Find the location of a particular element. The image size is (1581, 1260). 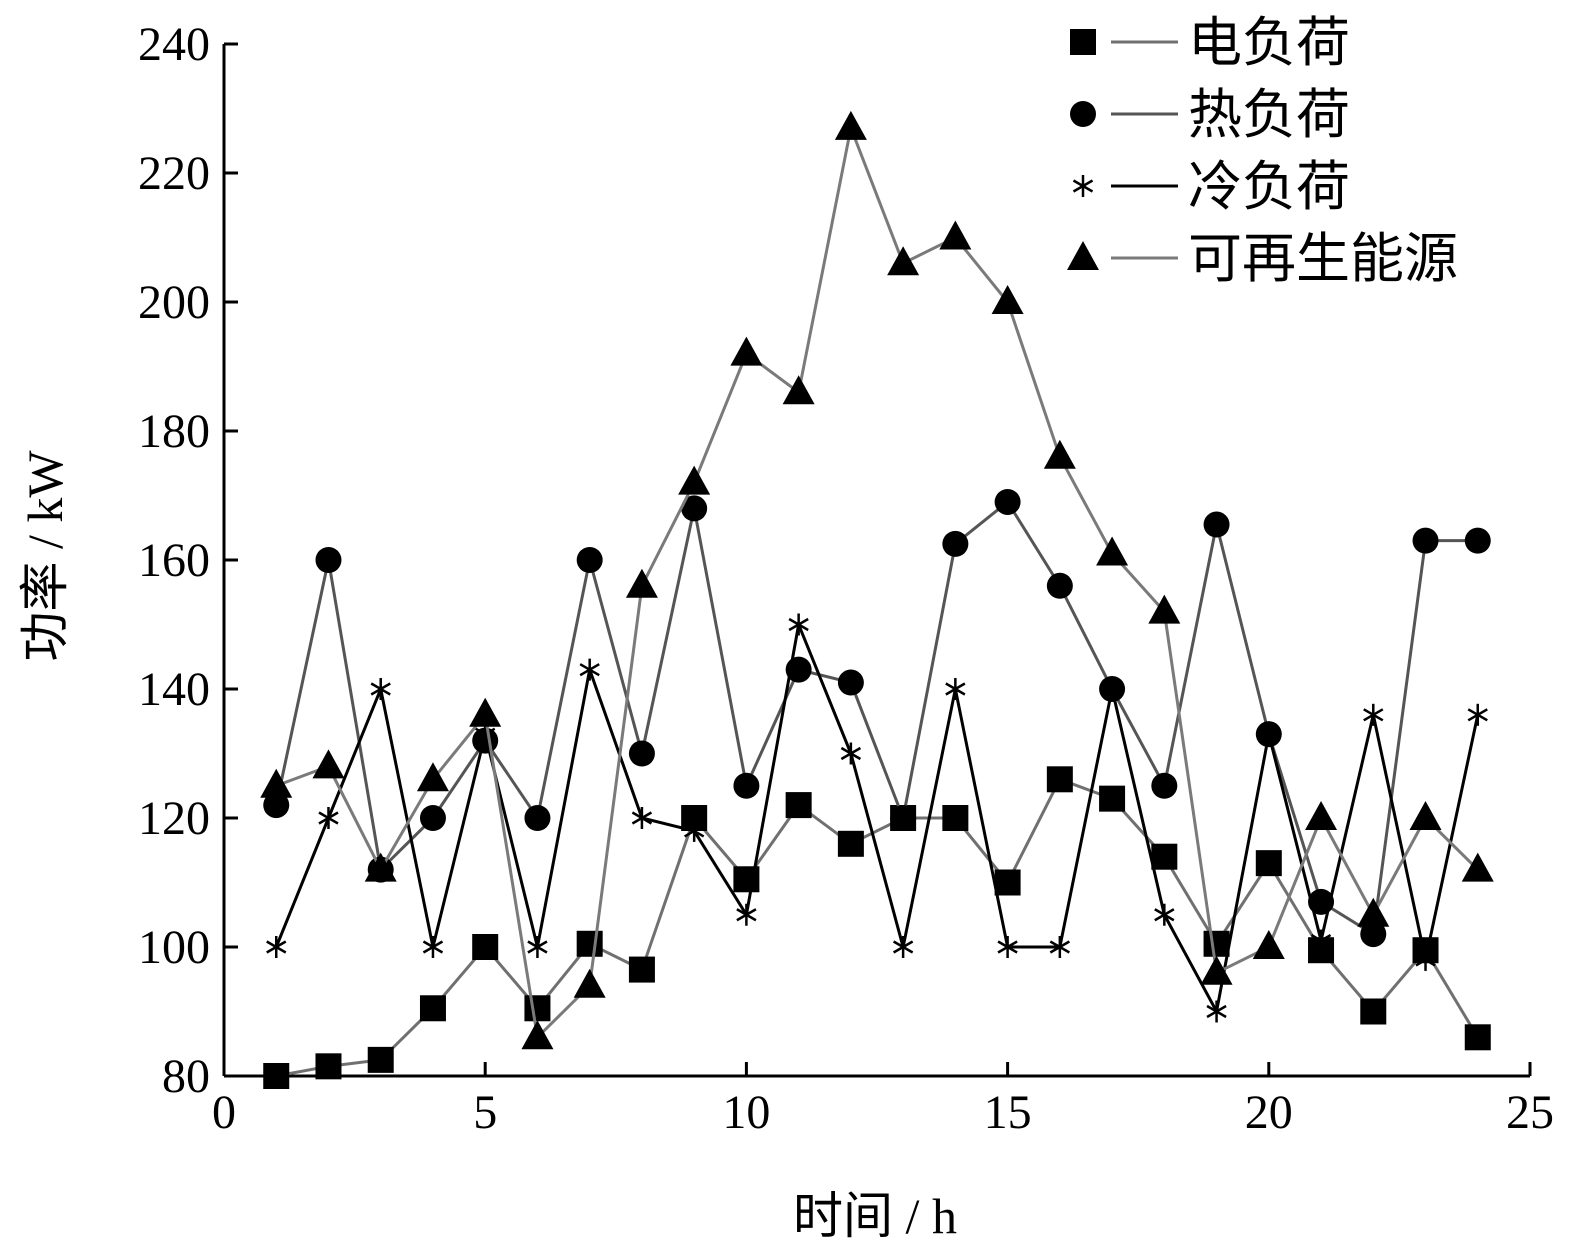

y-tick-label: 80 is located at coordinates (186, 1076).